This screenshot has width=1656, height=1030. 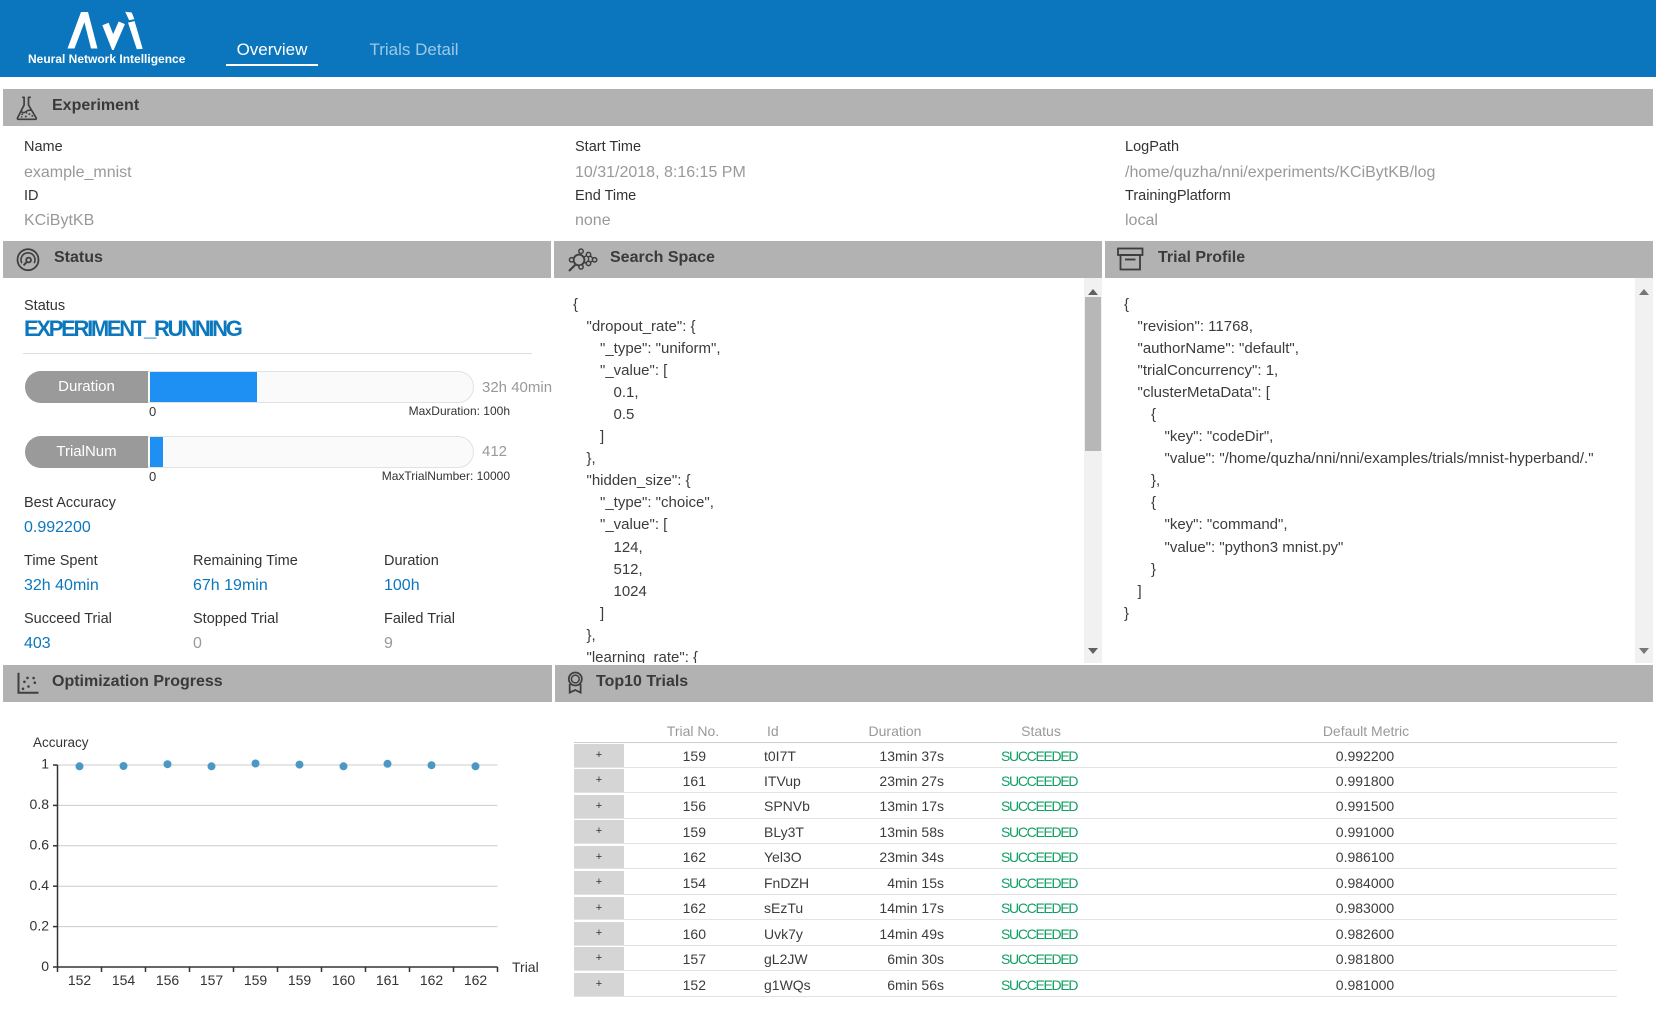 I want to click on svg-text: Trial, so click(x=525, y=967).